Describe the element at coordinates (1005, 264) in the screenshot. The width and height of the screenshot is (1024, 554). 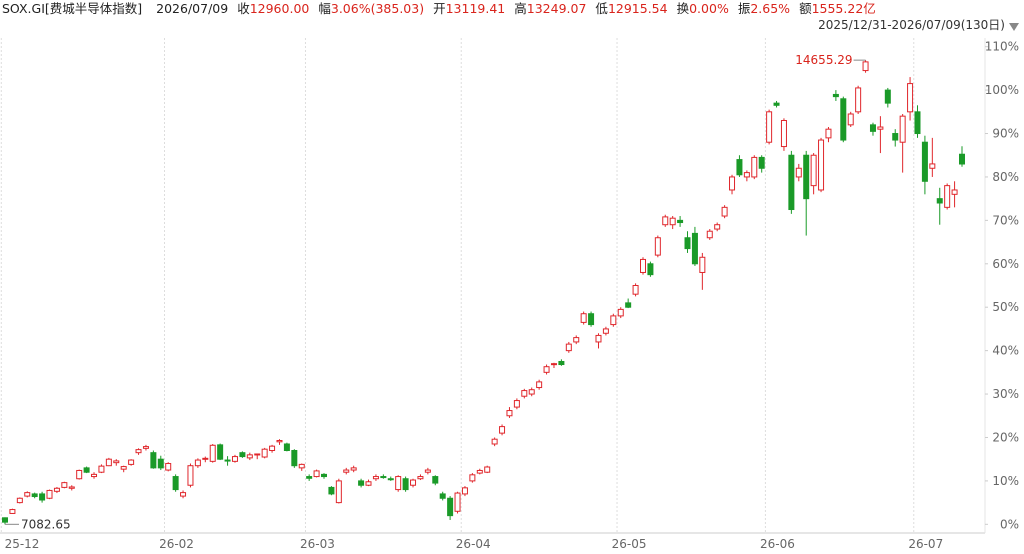
I see `y-tick-label: 60%` at that location.